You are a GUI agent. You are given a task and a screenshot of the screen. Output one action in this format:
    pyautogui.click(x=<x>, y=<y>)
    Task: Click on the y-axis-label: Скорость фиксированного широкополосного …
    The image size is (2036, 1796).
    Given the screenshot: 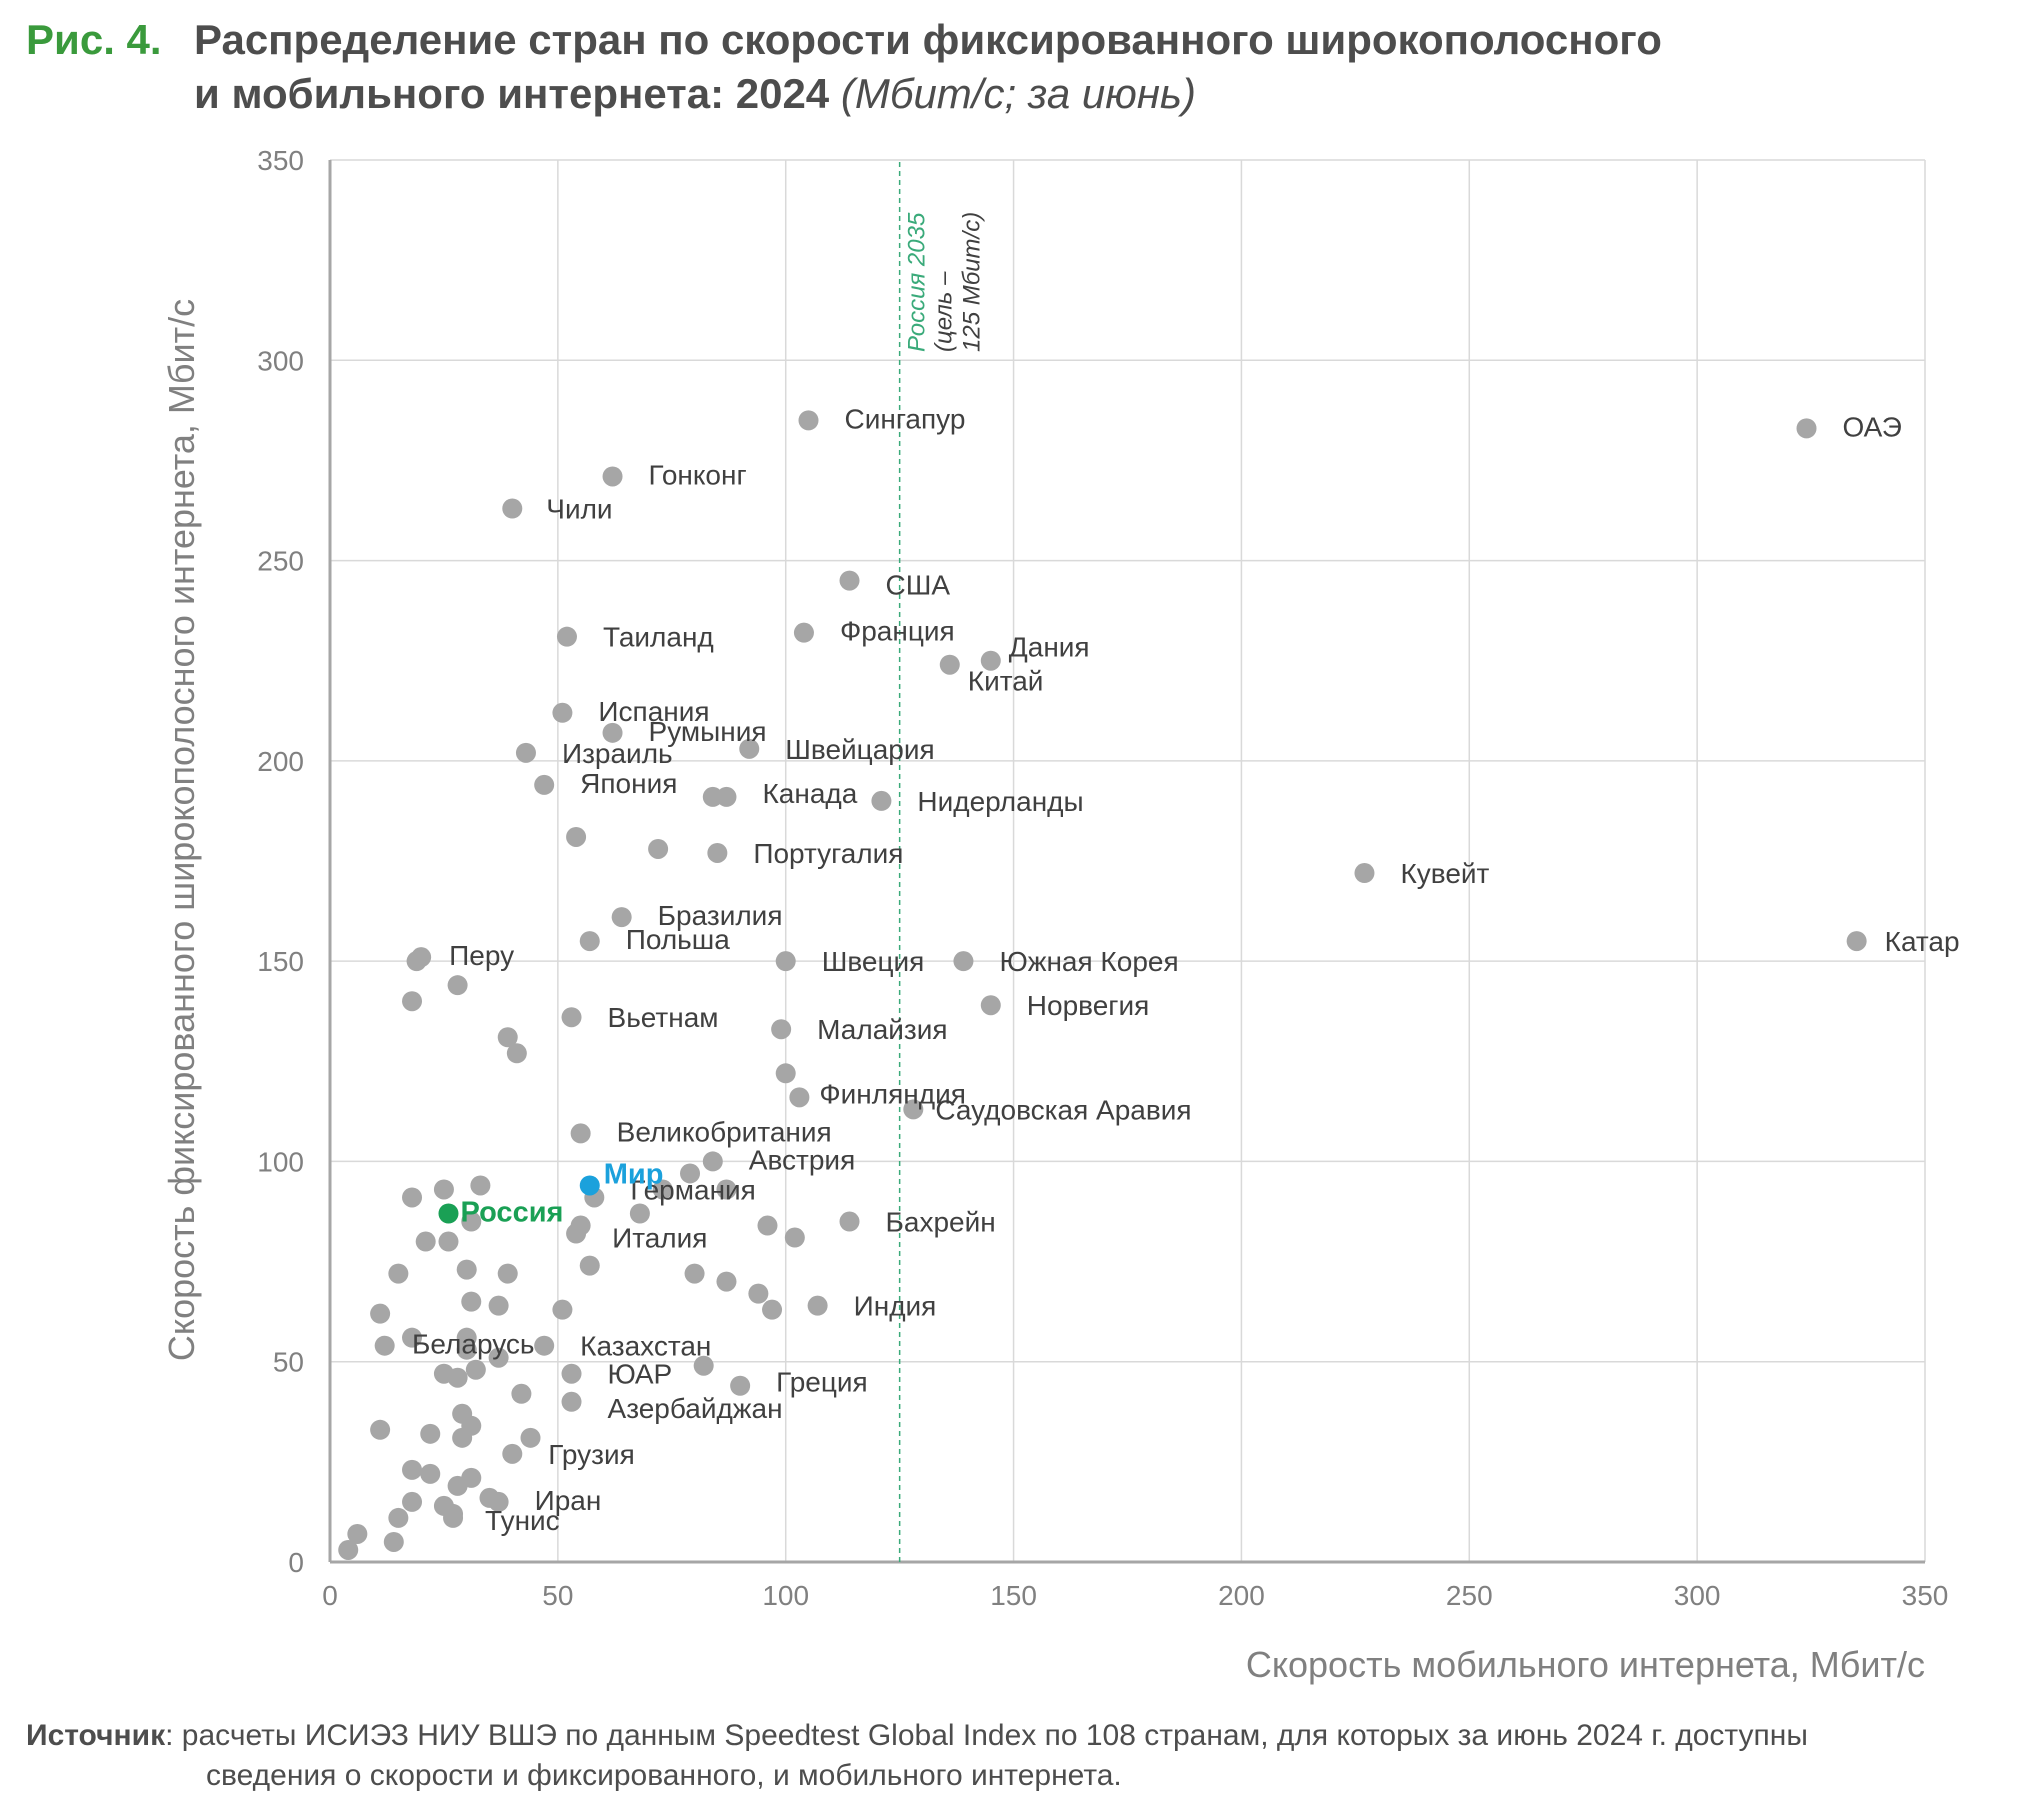 What is the action you would take?
    pyautogui.click(x=181, y=830)
    